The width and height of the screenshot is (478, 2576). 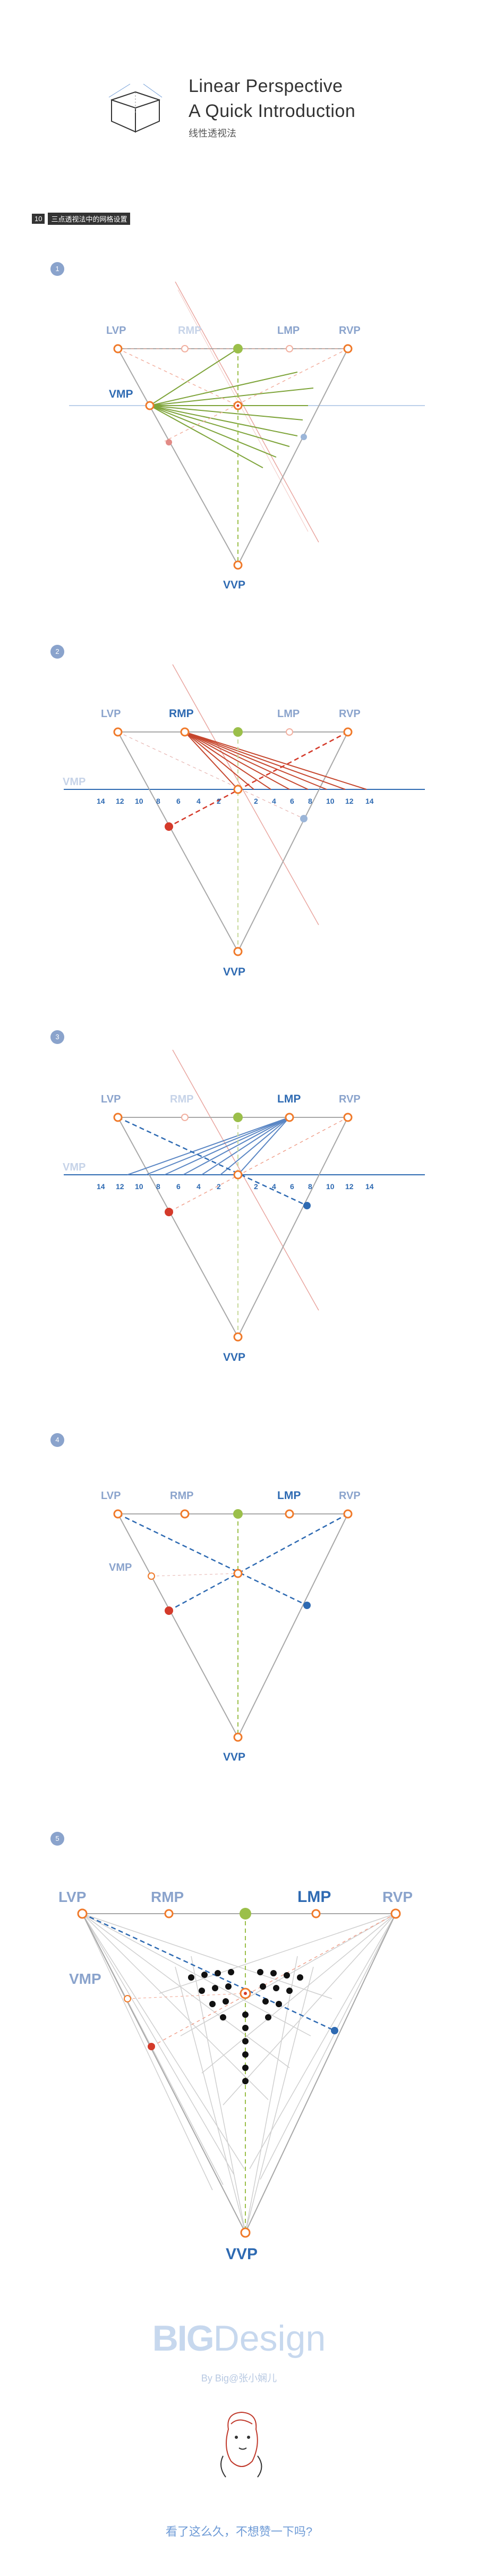 I want to click on diagram-step-4: LVP RMP LMP RVP VMP VVP, so click(x=231, y=1626).